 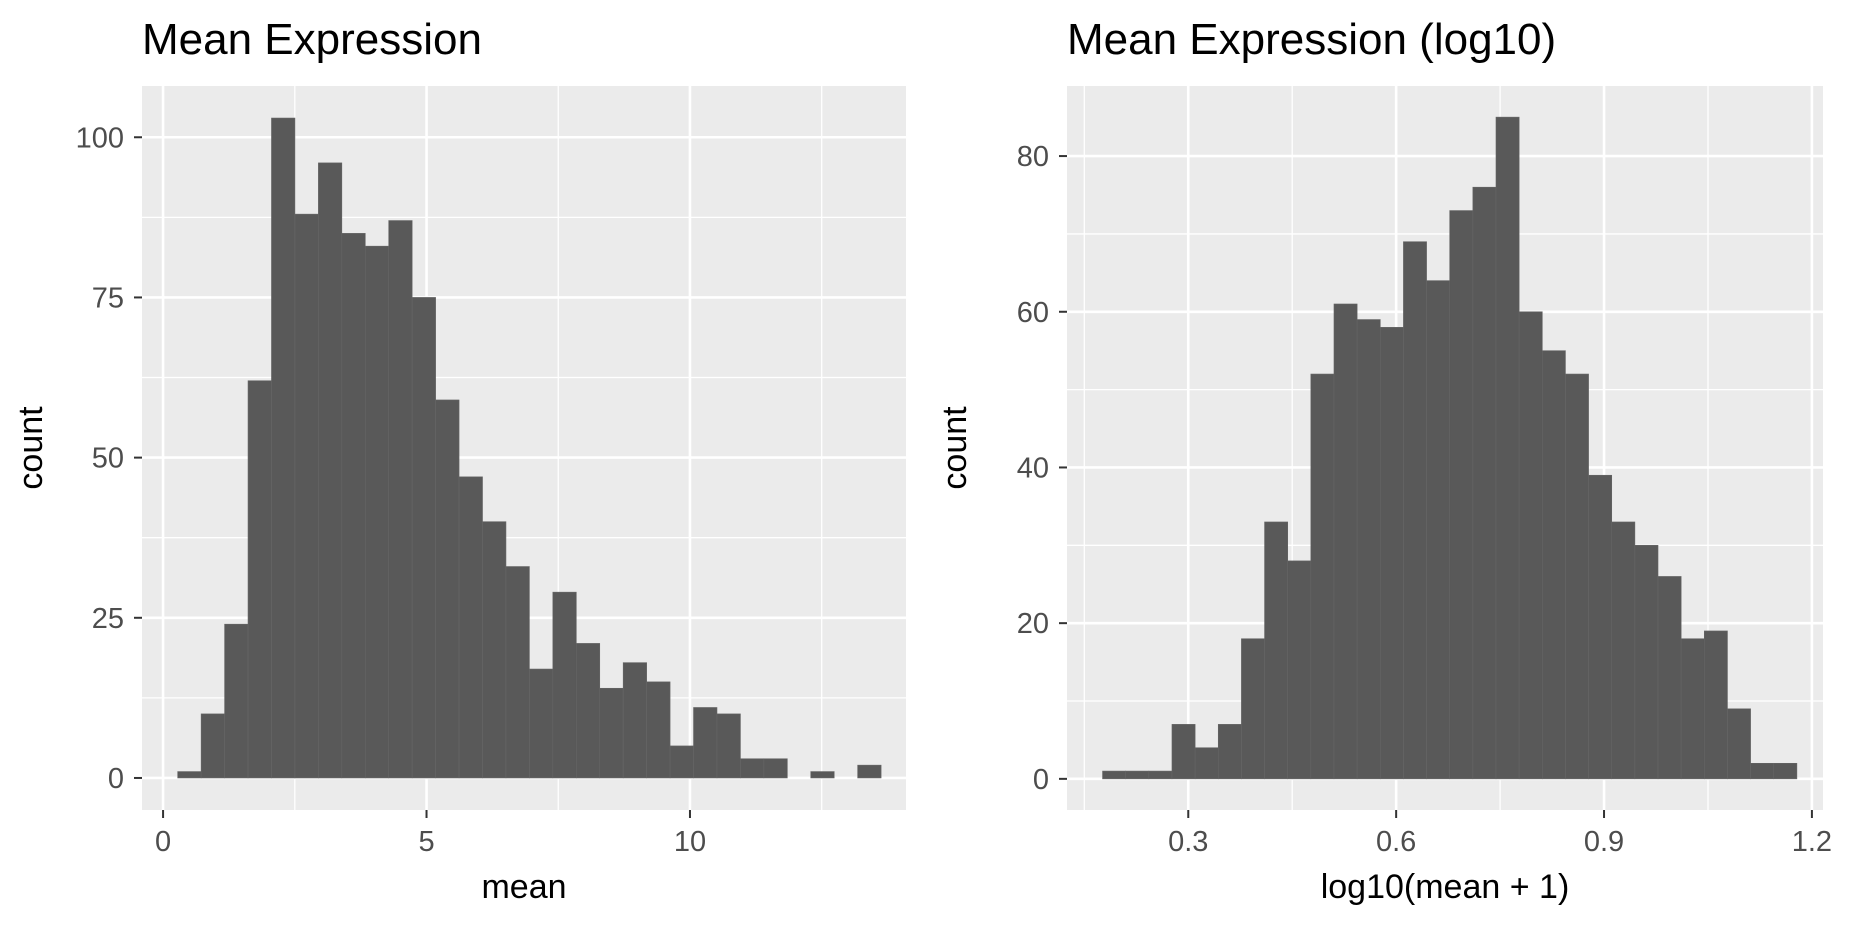 What do you see at coordinates (1033, 157) in the screenshot?
I see `y-tick-label: 80` at bounding box center [1033, 157].